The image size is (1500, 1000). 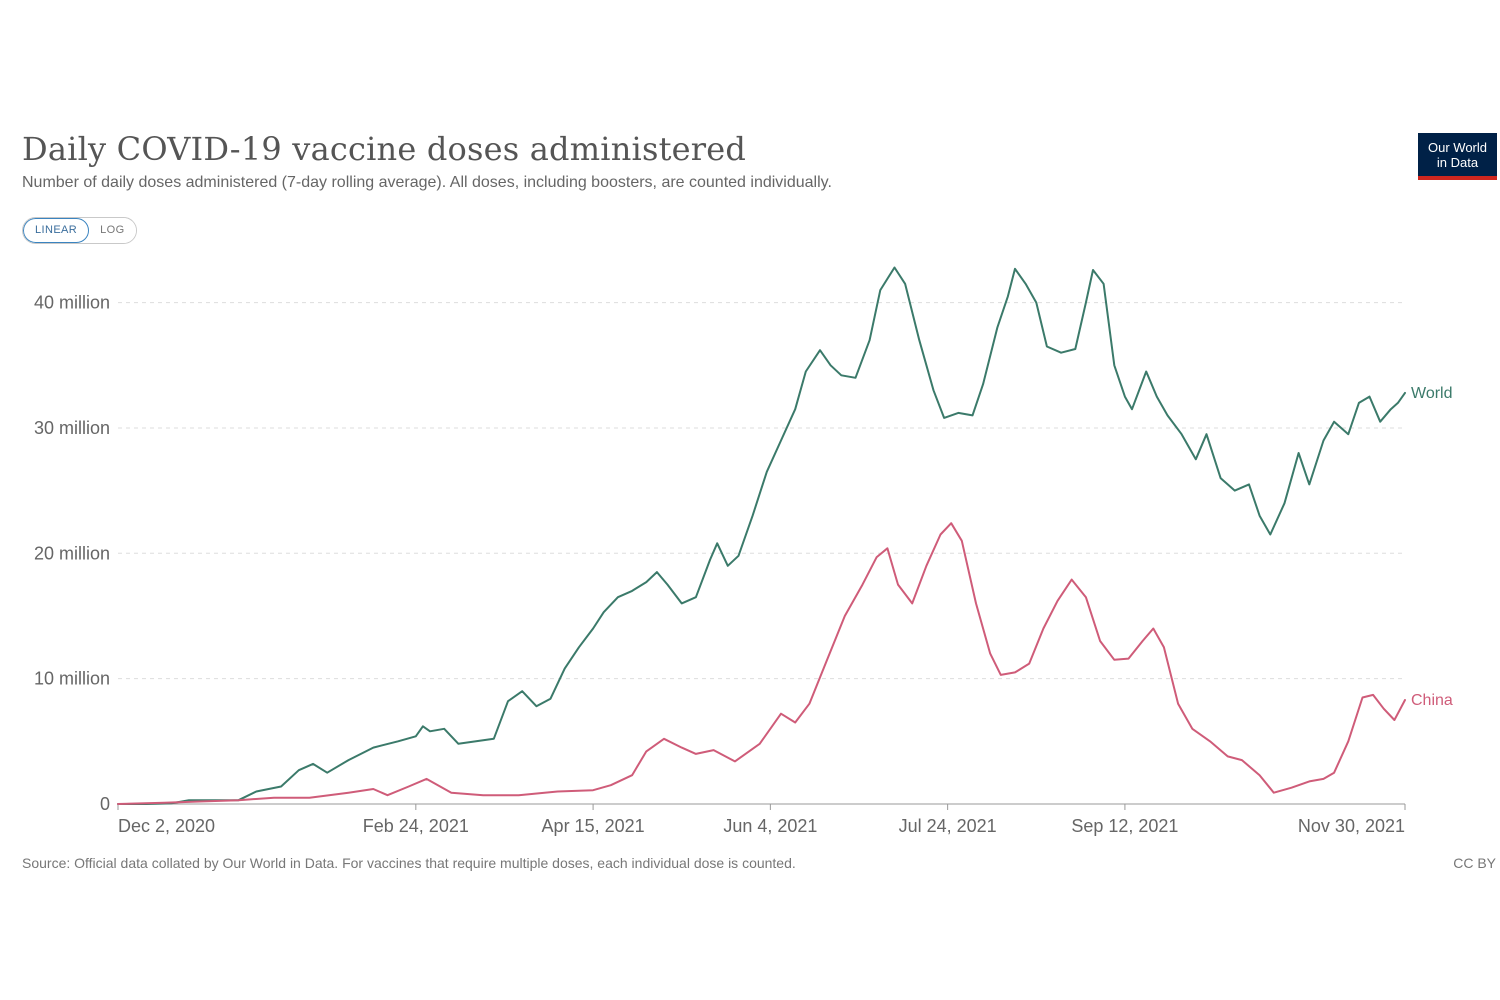 I want to click on y-tick-label: 0, so click(x=105, y=804).